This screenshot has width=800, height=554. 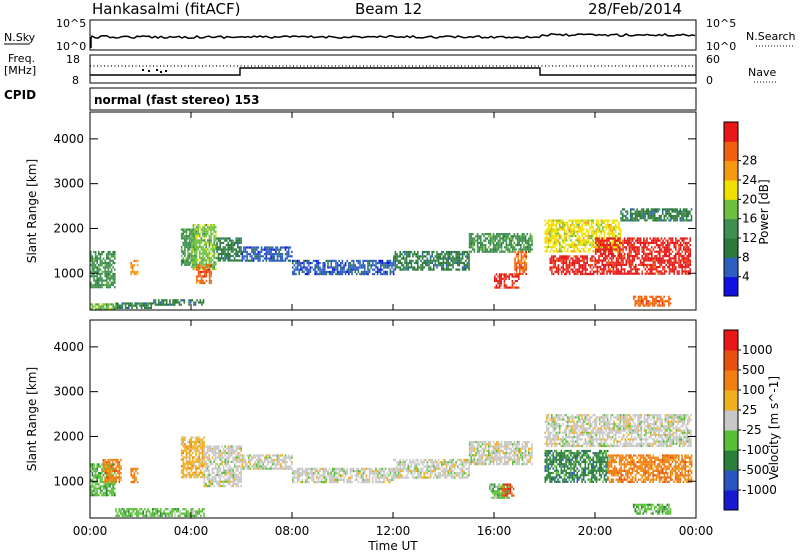 What do you see at coordinates (749, 238) in the screenshot?
I see `colorbar-tick-label: 12` at bounding box center [749, 238].